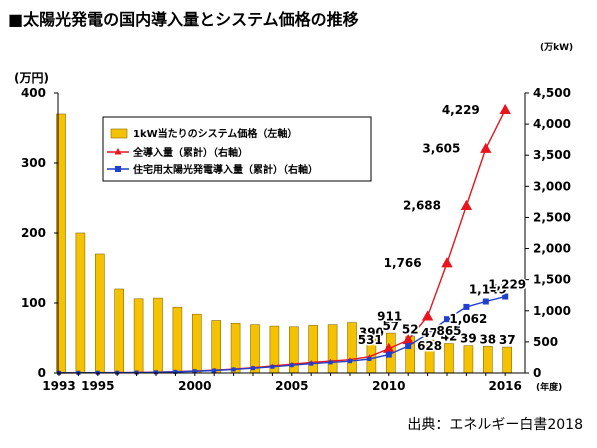  Describe the element at coordinates (33, 93) in the screenshot. I see `y-left-tick-label: 400` at that location.